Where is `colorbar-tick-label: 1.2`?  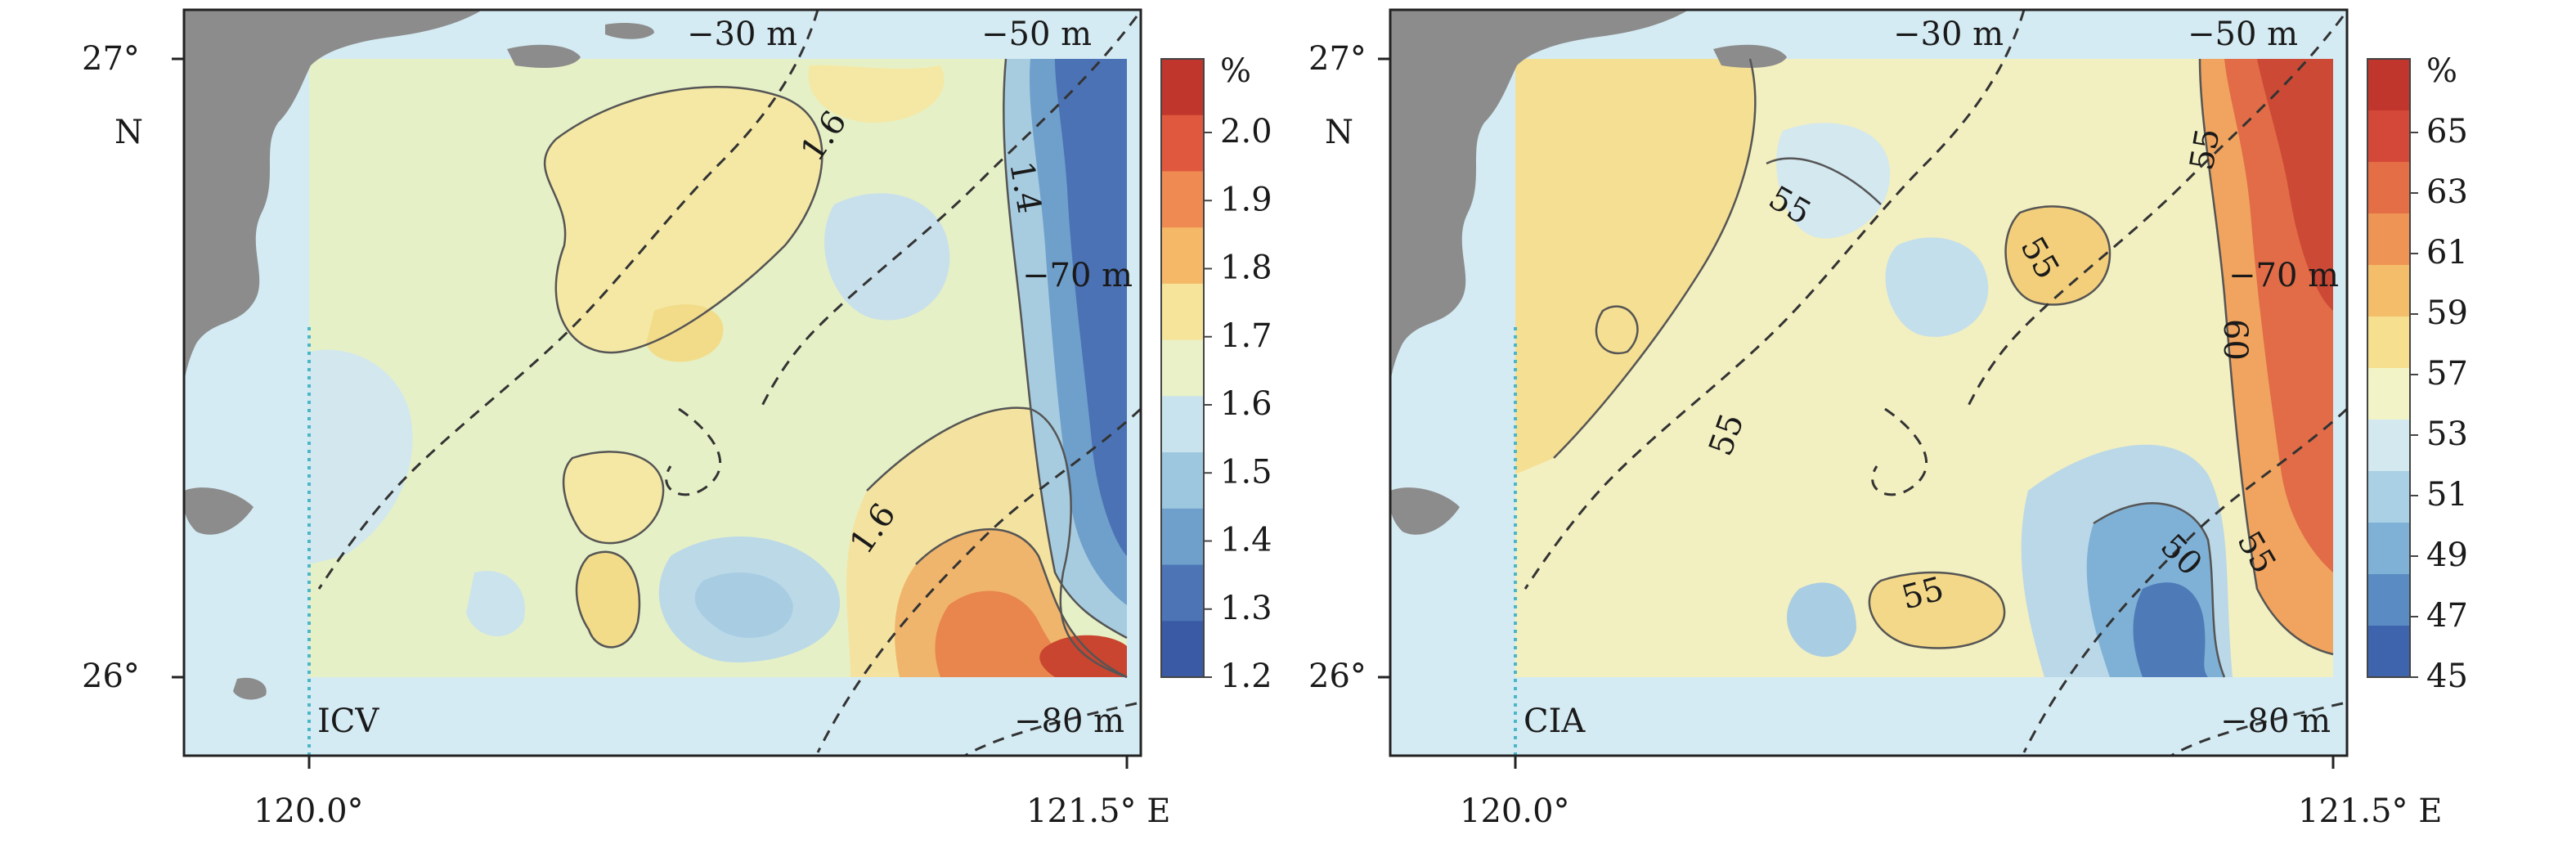 colorbar-tick-label: 1.2 is located at coordinates (1246, 676).